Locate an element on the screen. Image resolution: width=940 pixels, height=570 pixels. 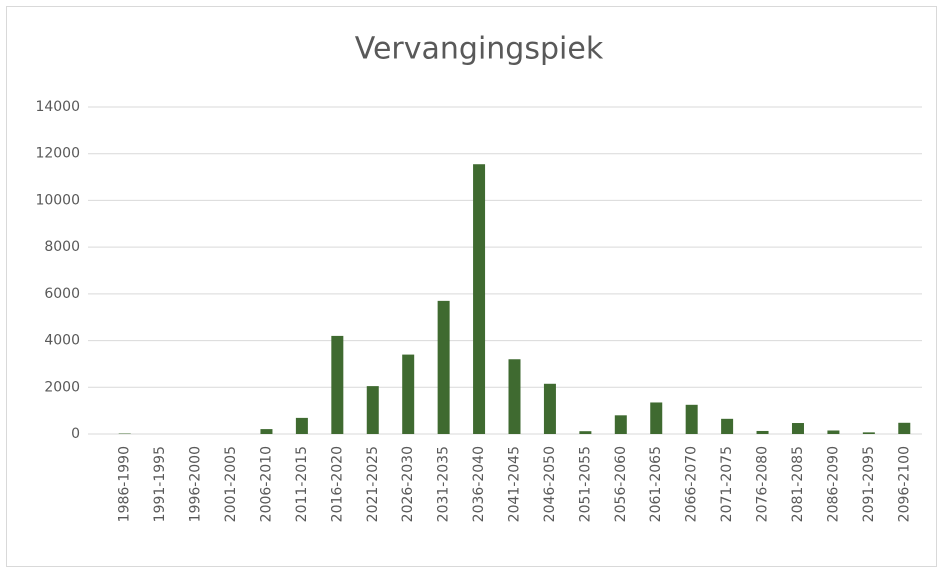
x-tick-label: 2051-2055 is located at coordinates (585, 484).